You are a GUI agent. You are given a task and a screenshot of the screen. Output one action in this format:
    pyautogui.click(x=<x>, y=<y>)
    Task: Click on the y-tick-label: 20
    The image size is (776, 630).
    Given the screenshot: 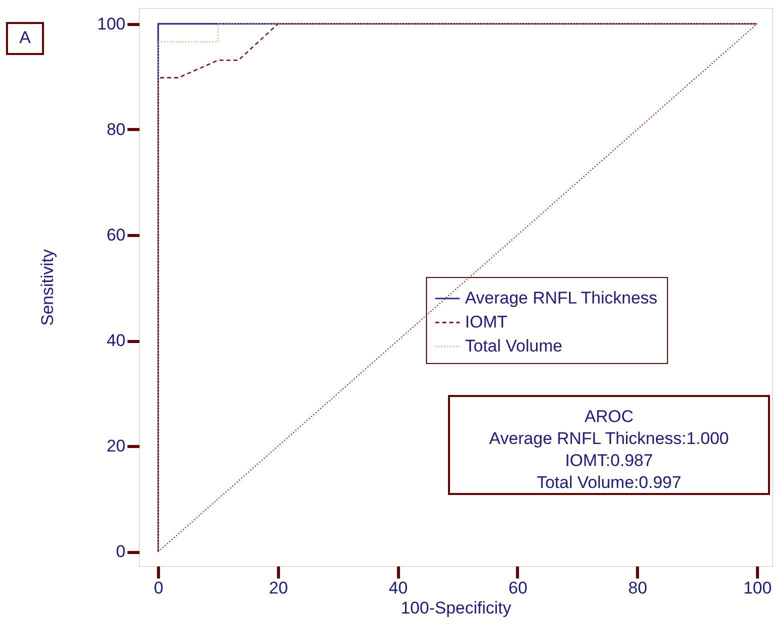 What is the action you would take?
    pyautogui.click(x=116, y=446)
    